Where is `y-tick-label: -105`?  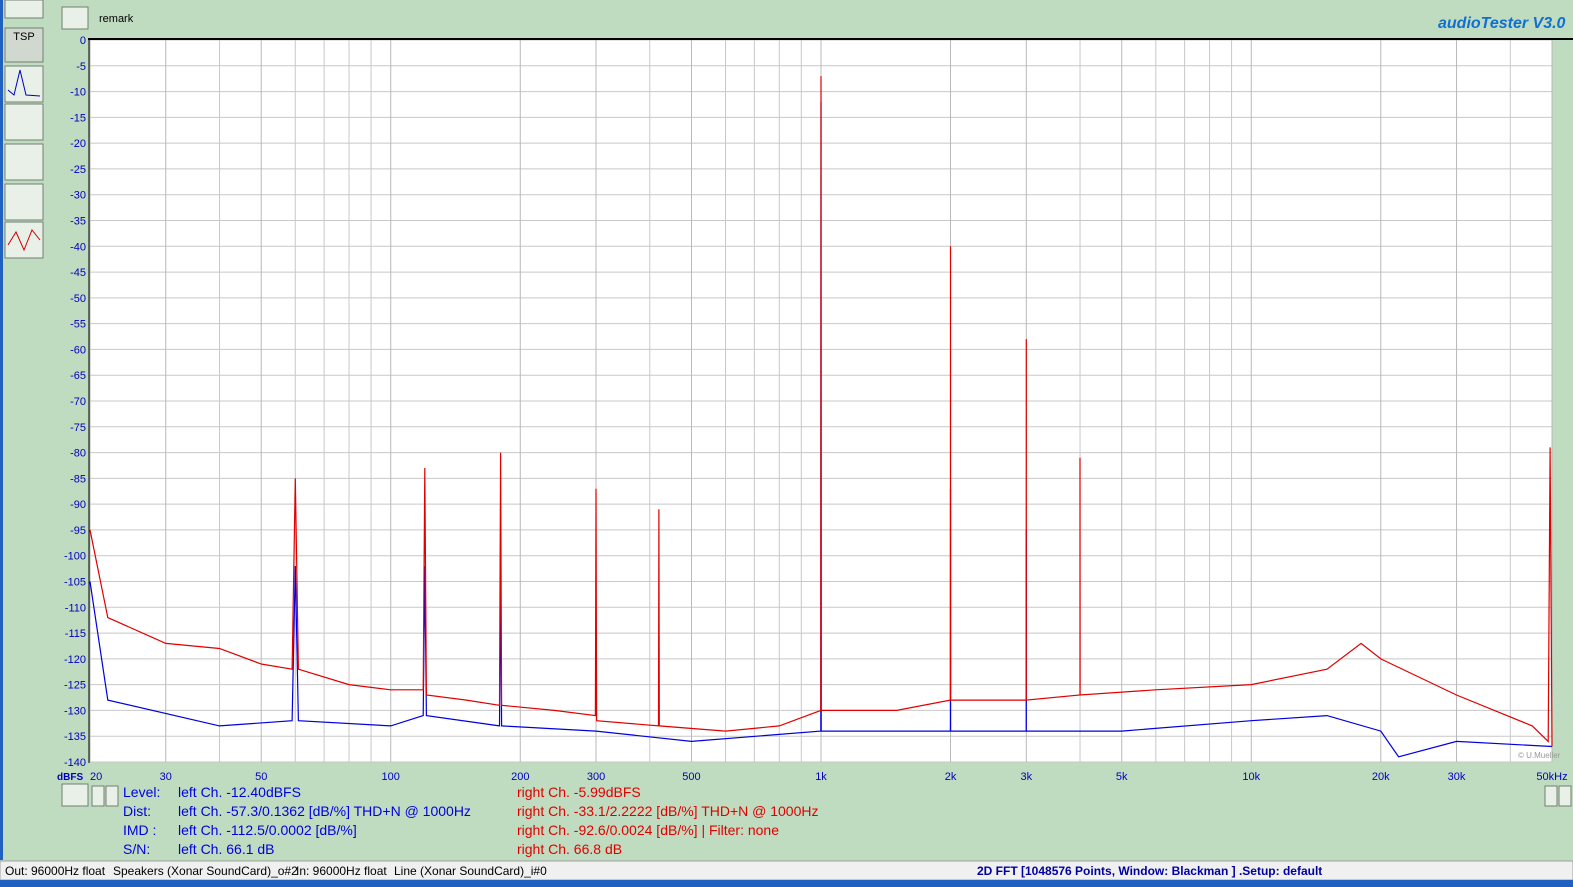 y-tick-label: -105 is located at coordinates (75, 583).